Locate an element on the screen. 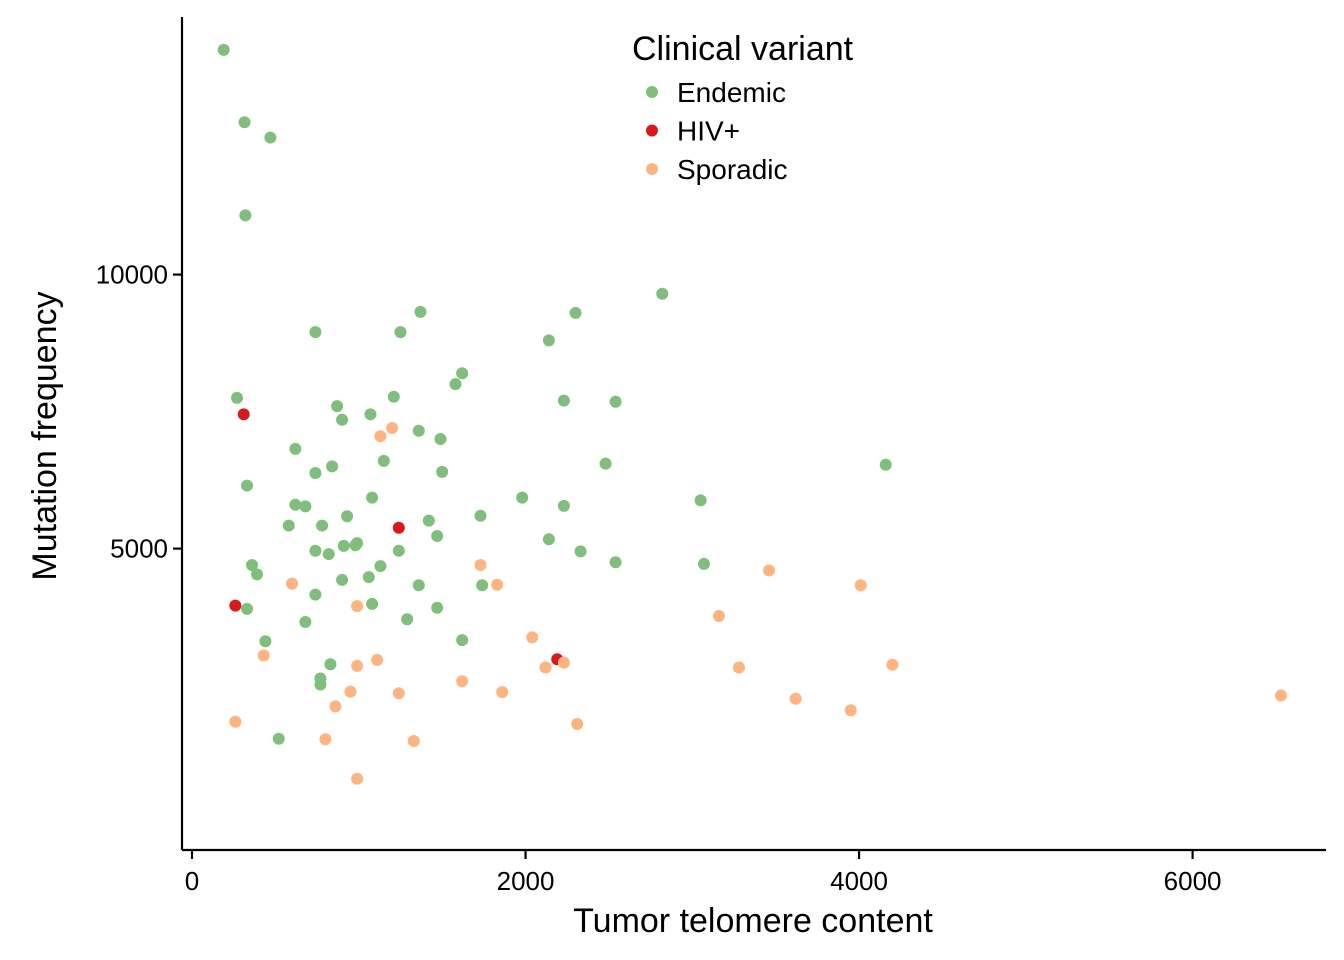 This screenshot has width=1344, height=960. x-tick-label: 6000 is located at coordinates (1193, 881).